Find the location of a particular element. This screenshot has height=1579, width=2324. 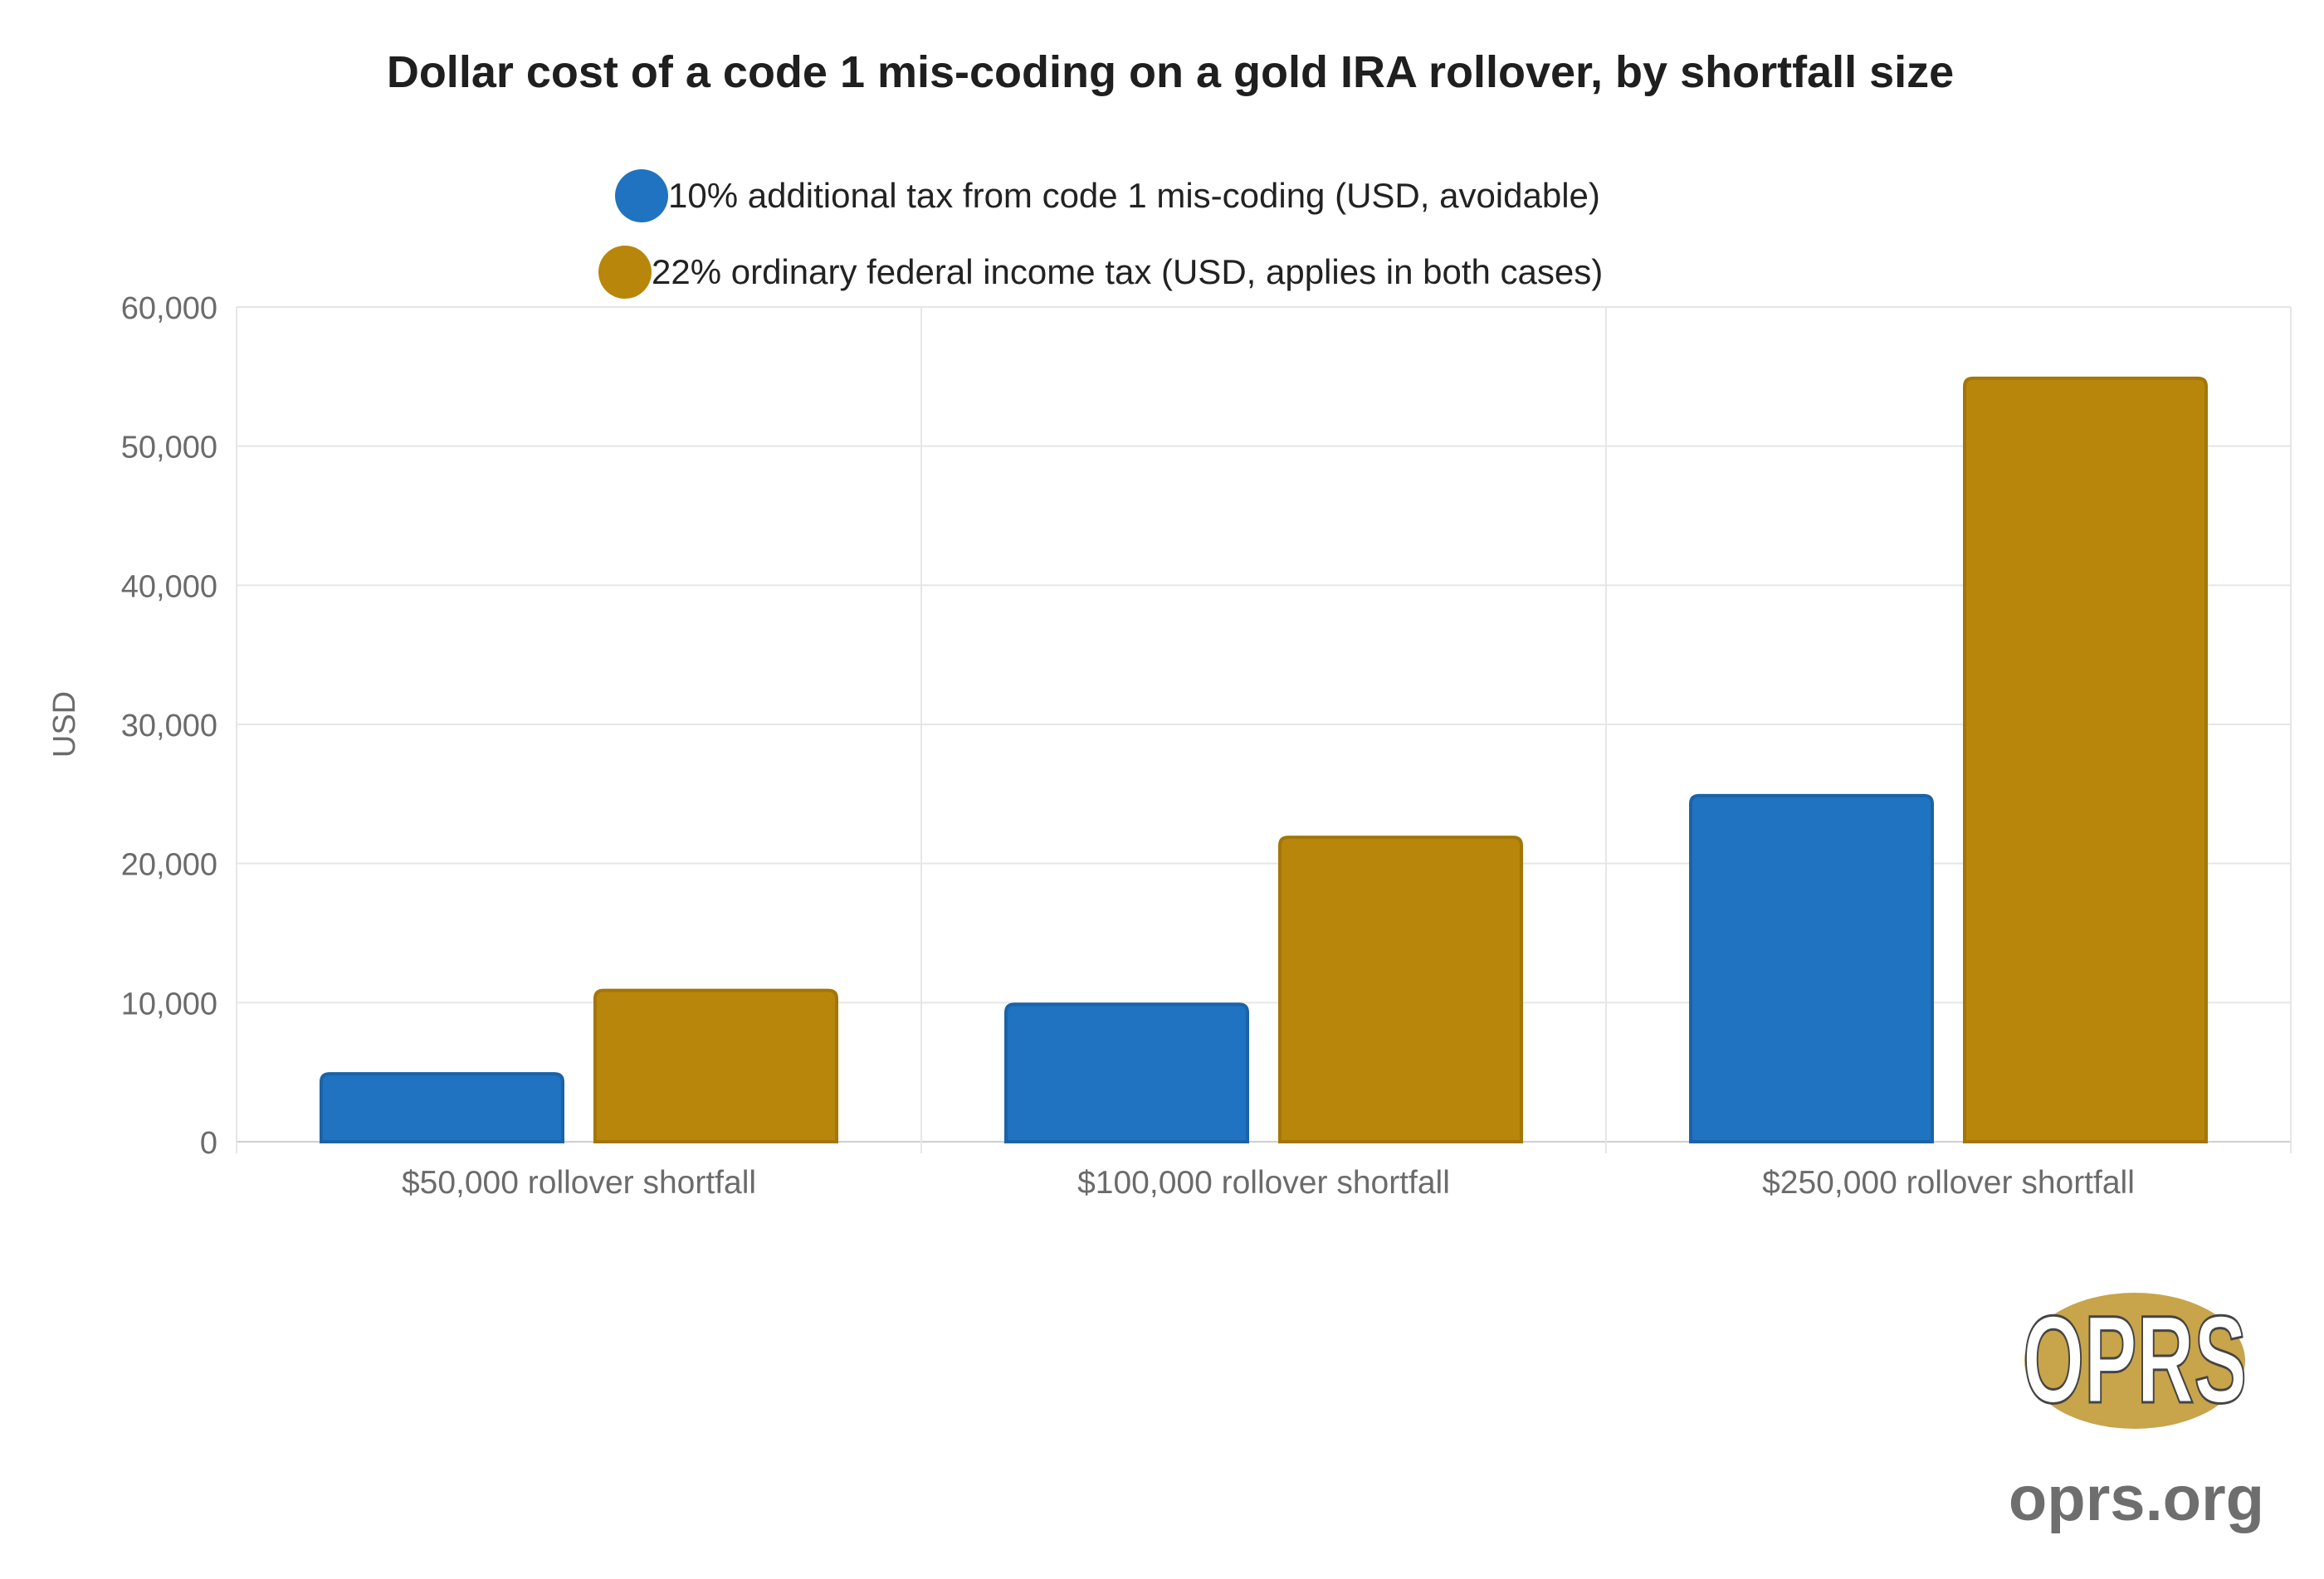

y-tick-label: 10,000 is located at coordinates (169, 1004).